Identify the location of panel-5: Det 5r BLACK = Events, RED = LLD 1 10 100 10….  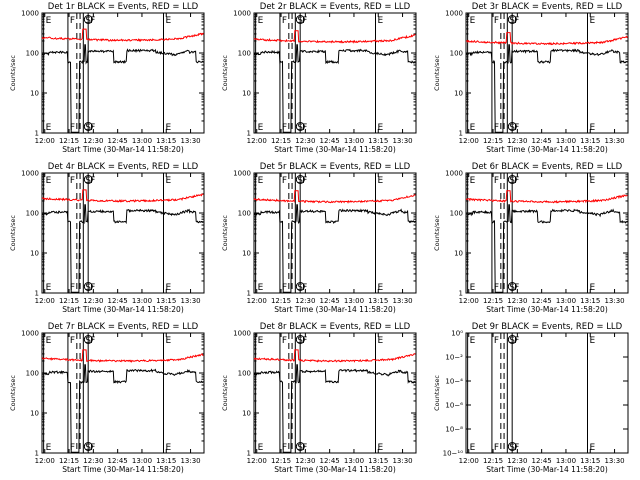
(319, 238).